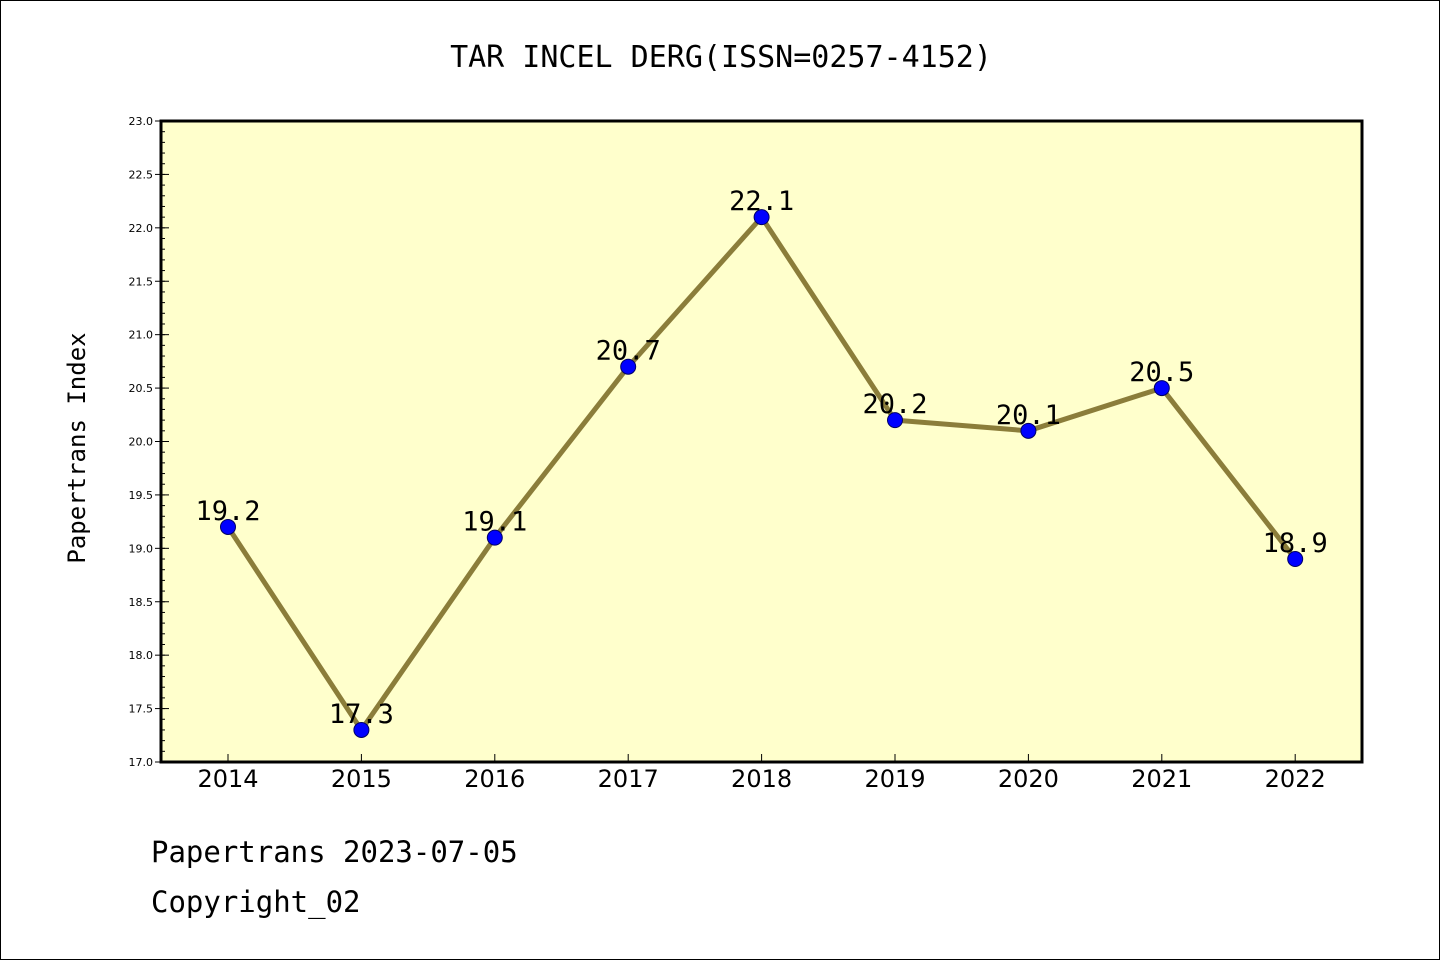 The width and height of the screenshot is (1440, 961). Describe the element at coordinates (1161, 372) in the screenshot. I see `data-label: 20.5` at that location.